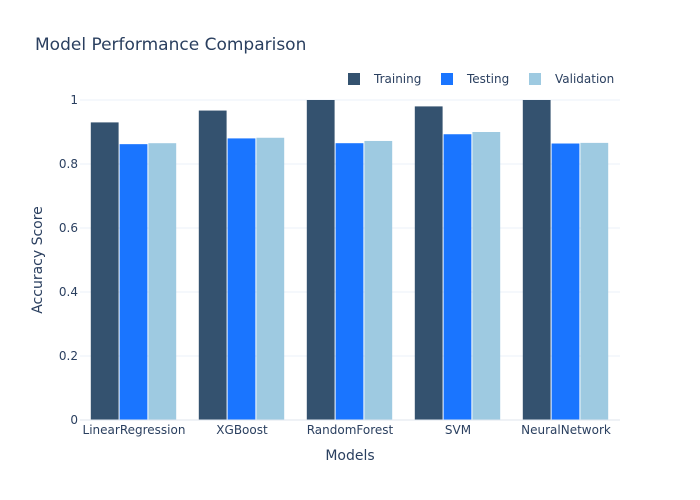 This screenshot has width=700, height=500. What do you see at coordinates (487, 79) in the screenshot?
I see `legend-label-testing: Testing` at bounding box center [487, 79].